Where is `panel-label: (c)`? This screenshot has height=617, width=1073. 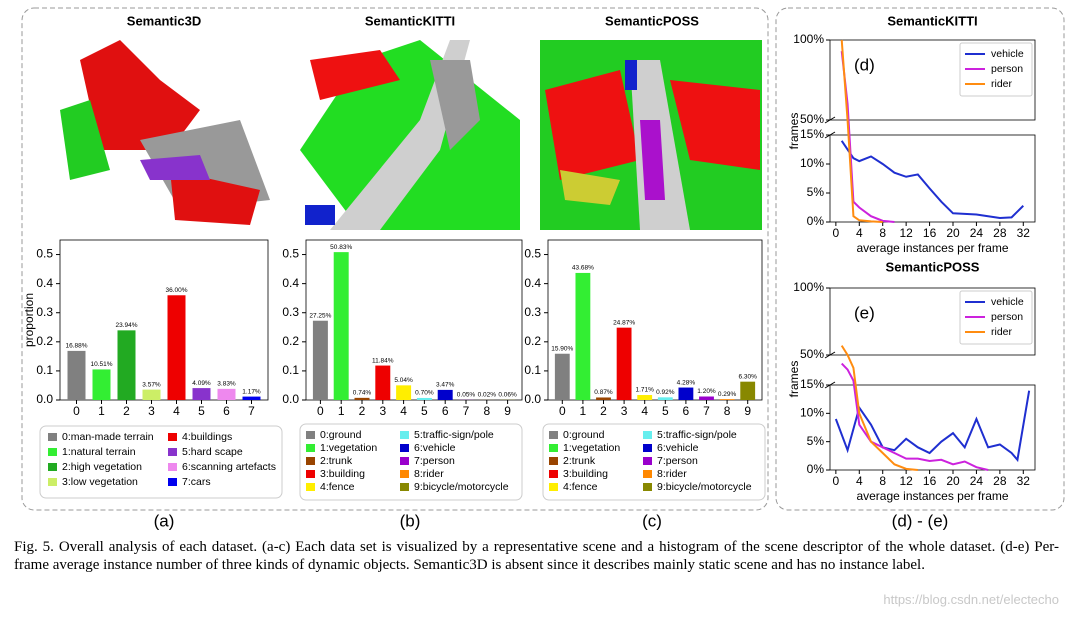 panel-label: (c) is located at coordinates (652, 520).